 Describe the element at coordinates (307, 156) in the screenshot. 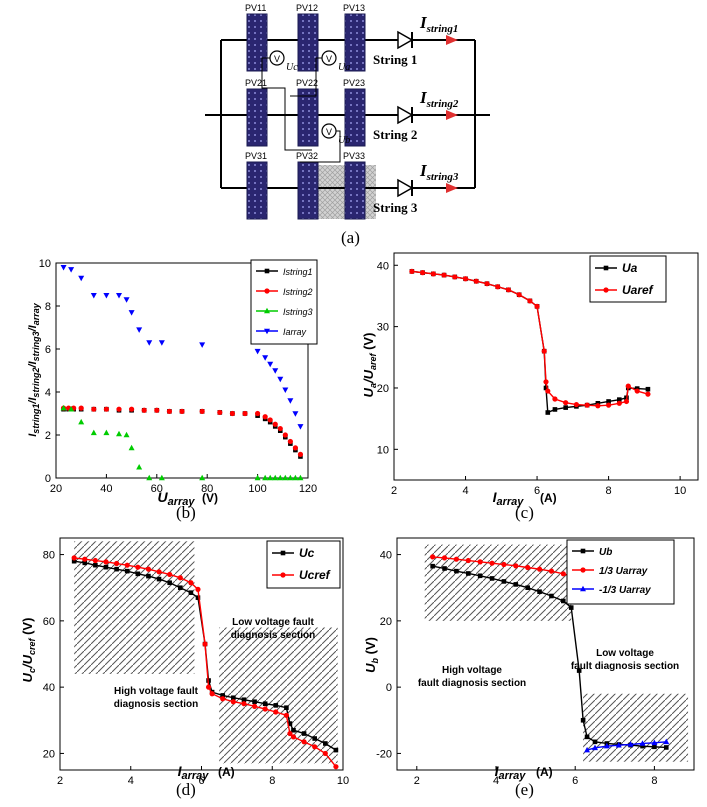

I see `pv-label-32: PV32` at that location.